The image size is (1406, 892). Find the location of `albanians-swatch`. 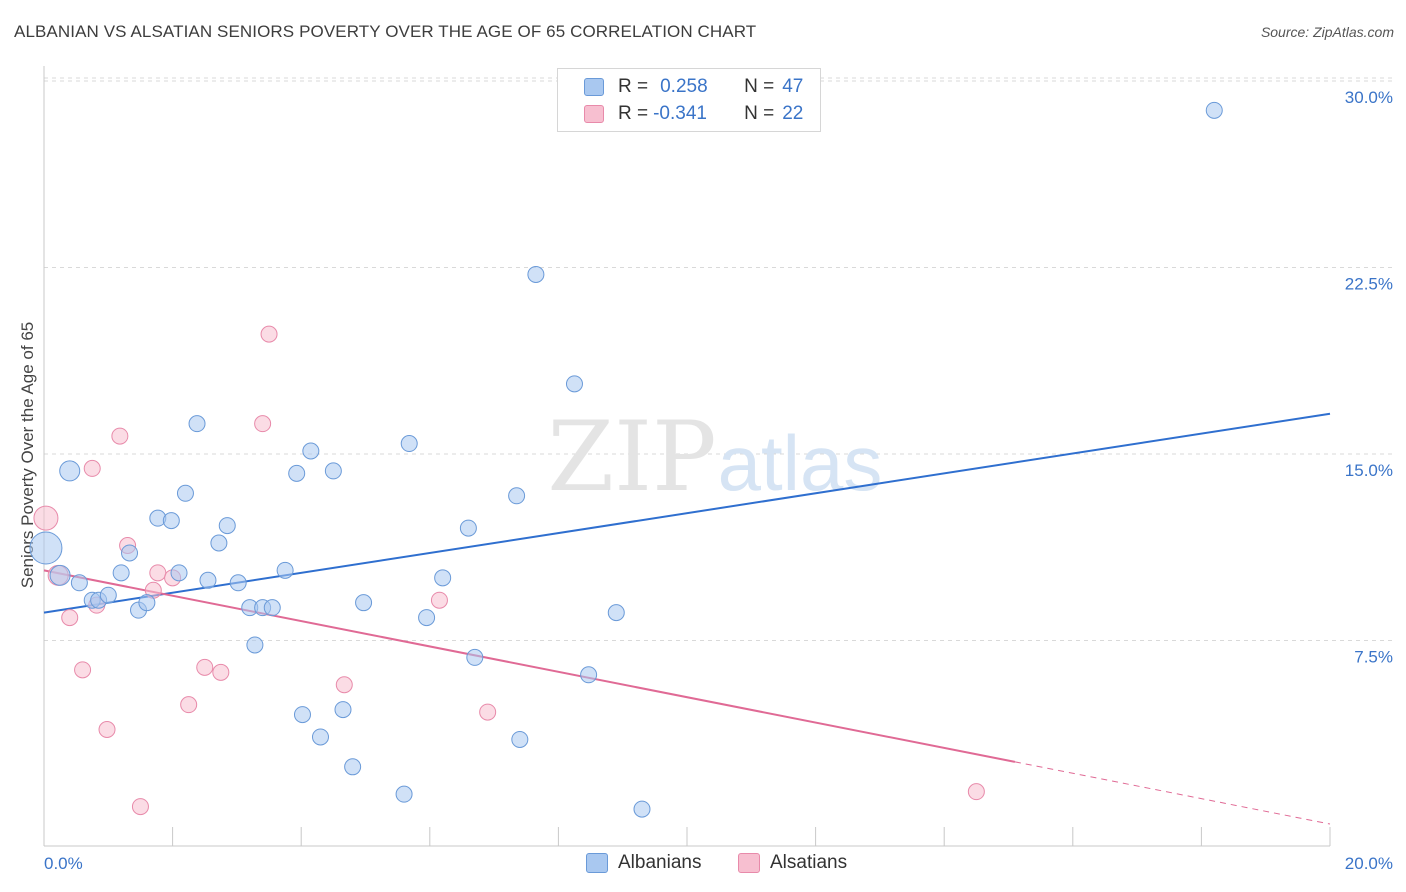

albanians-swatch is located at coordinates (594, 87).